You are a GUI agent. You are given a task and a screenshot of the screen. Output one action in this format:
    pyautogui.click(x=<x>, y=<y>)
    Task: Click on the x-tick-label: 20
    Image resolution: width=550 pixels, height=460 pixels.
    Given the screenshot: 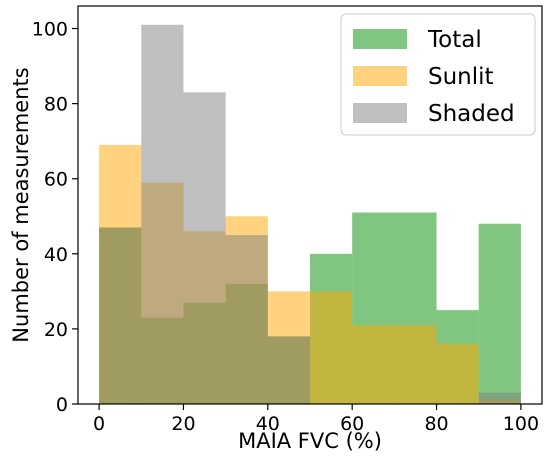 What is the action you would take?
    pyautogui.click(x=183, y=424)
    